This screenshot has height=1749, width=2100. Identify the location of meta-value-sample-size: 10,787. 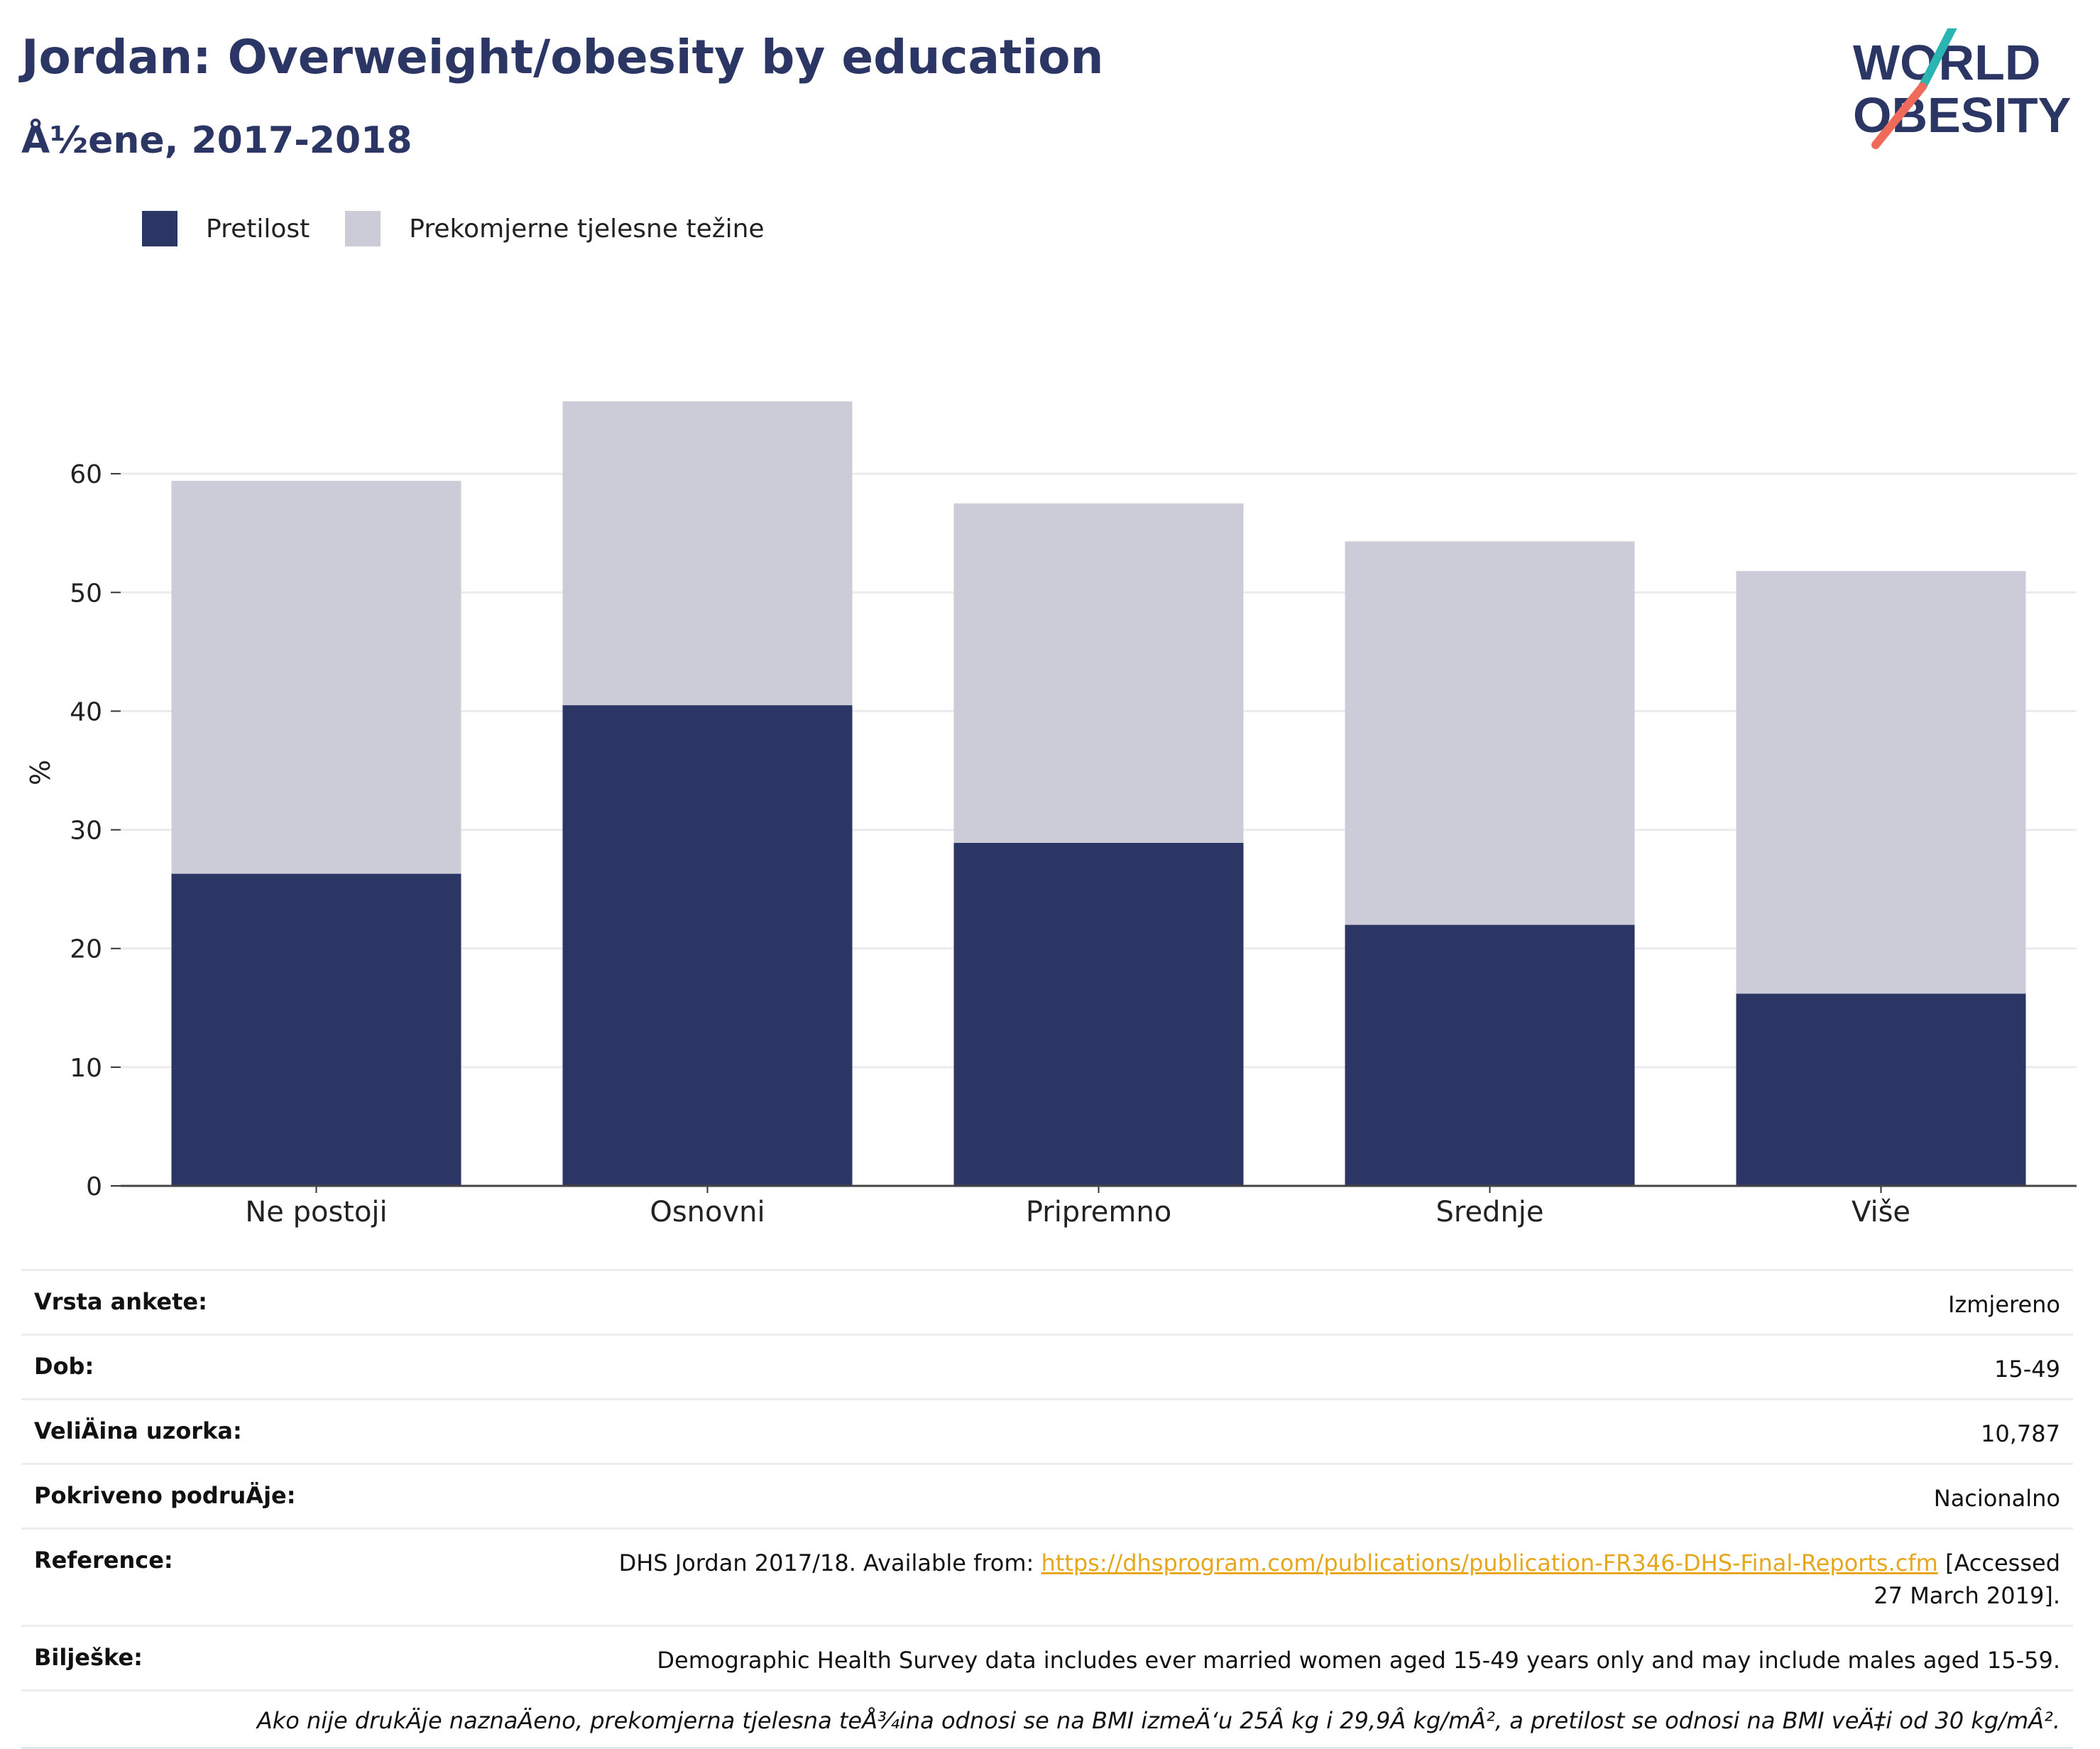
(2020, 1433).